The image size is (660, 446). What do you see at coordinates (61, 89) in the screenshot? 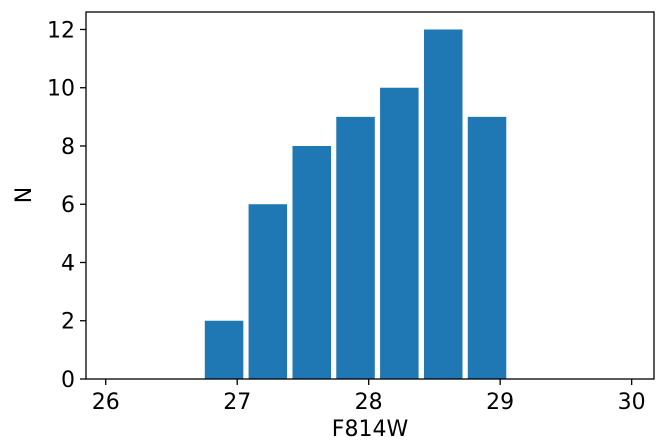
I see `y-tick-label: 10` at bounding box center [61, 89].